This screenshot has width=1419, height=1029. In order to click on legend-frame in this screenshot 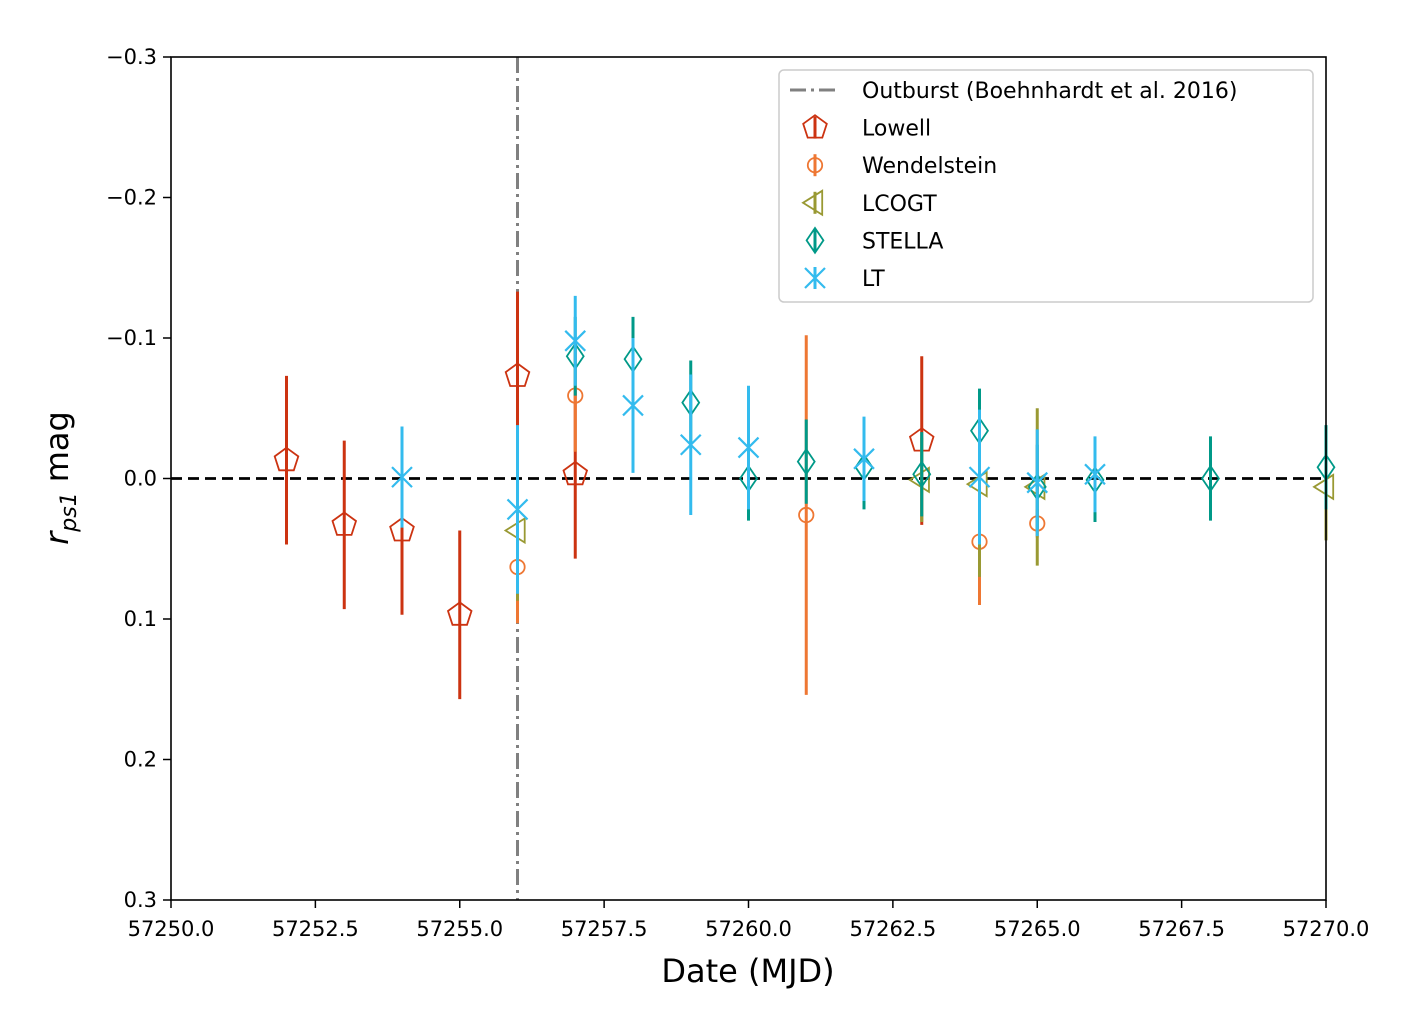, I will do `click(1046, 186)`.